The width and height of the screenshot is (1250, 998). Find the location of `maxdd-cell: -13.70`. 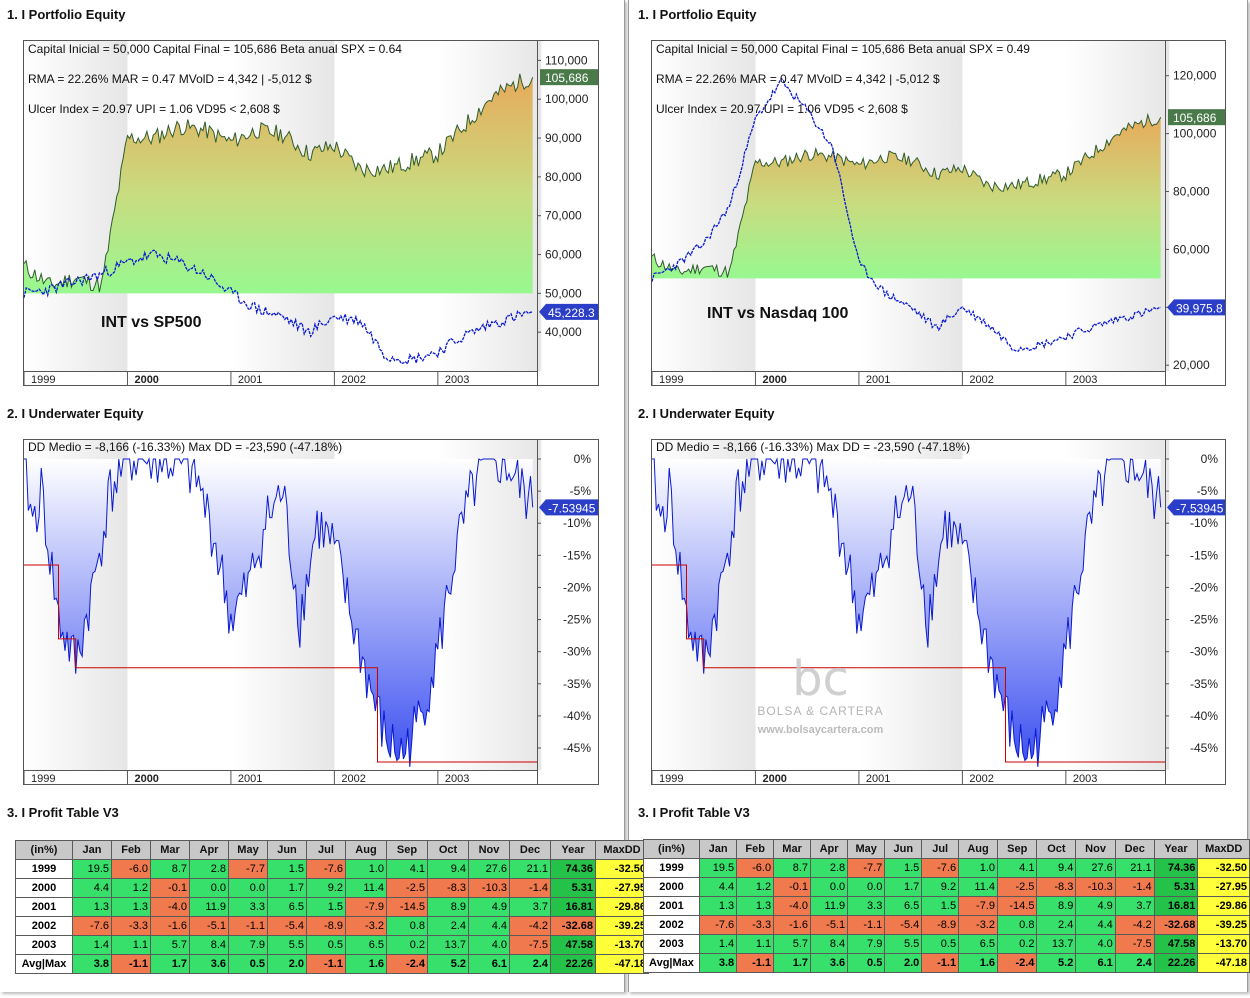

maxdd-cell: -13.70 is located at coordinates (622, 945).